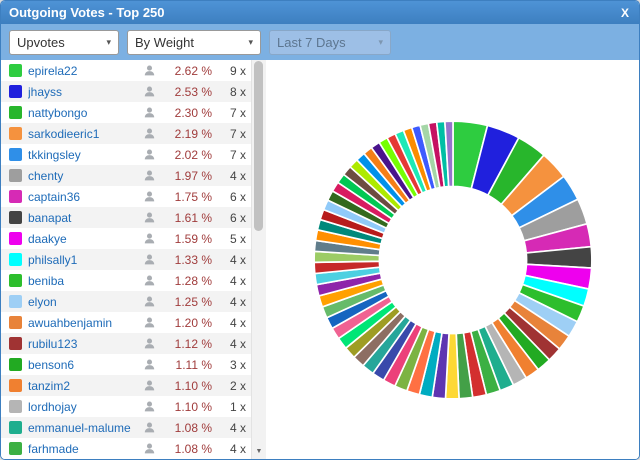 The width and height of the screenshot is (640, 460). What do you see at coordinates (70, 322) in the screenshot?
I see `username-link: awuahbenjamin` at bounding box center [70, 322].